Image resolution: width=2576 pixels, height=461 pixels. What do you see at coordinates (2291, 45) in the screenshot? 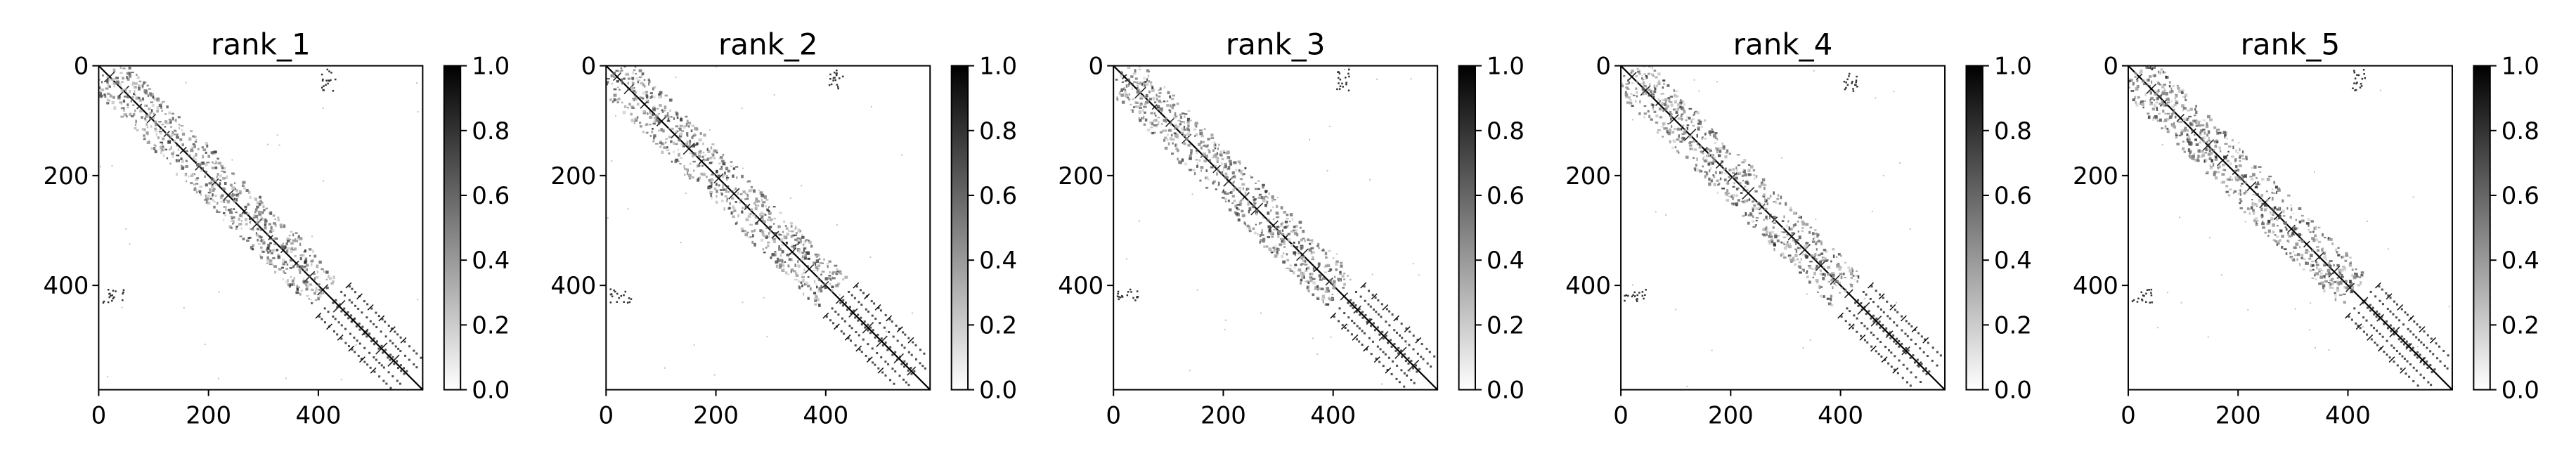
I see `panel-title: rank_5` at bounding box center [2291, 45].